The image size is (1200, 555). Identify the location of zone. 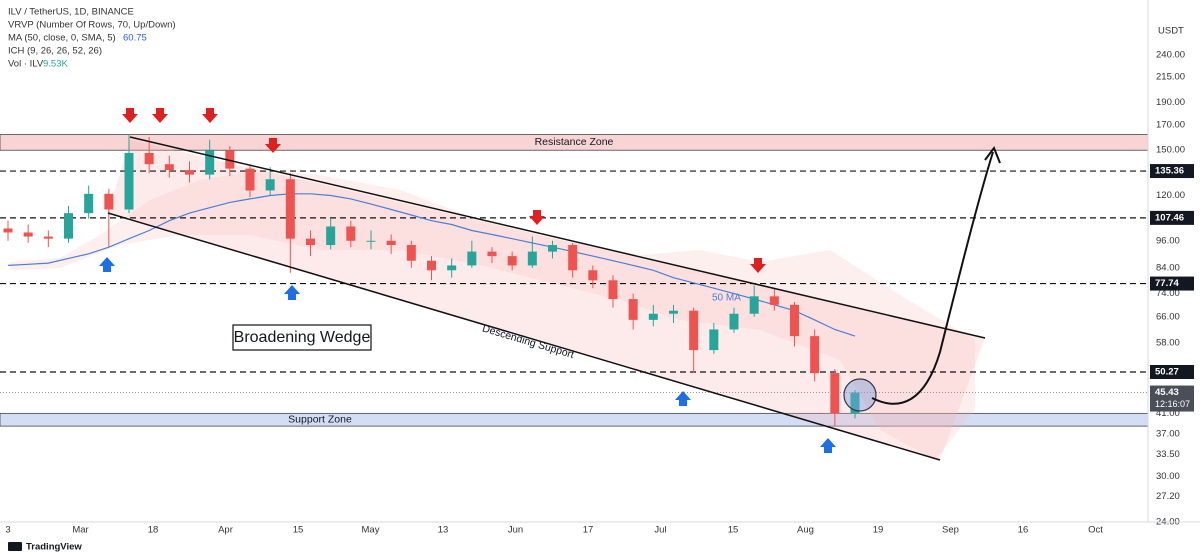
(574, 419).